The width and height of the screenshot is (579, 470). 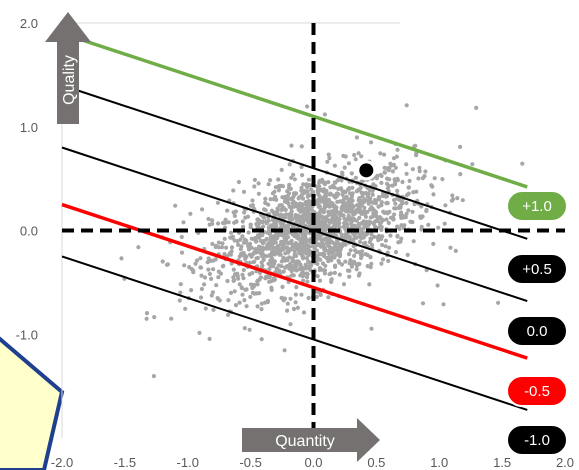 I want to click on quality-axis-arrow: Quality, so click(x=68, y=68).